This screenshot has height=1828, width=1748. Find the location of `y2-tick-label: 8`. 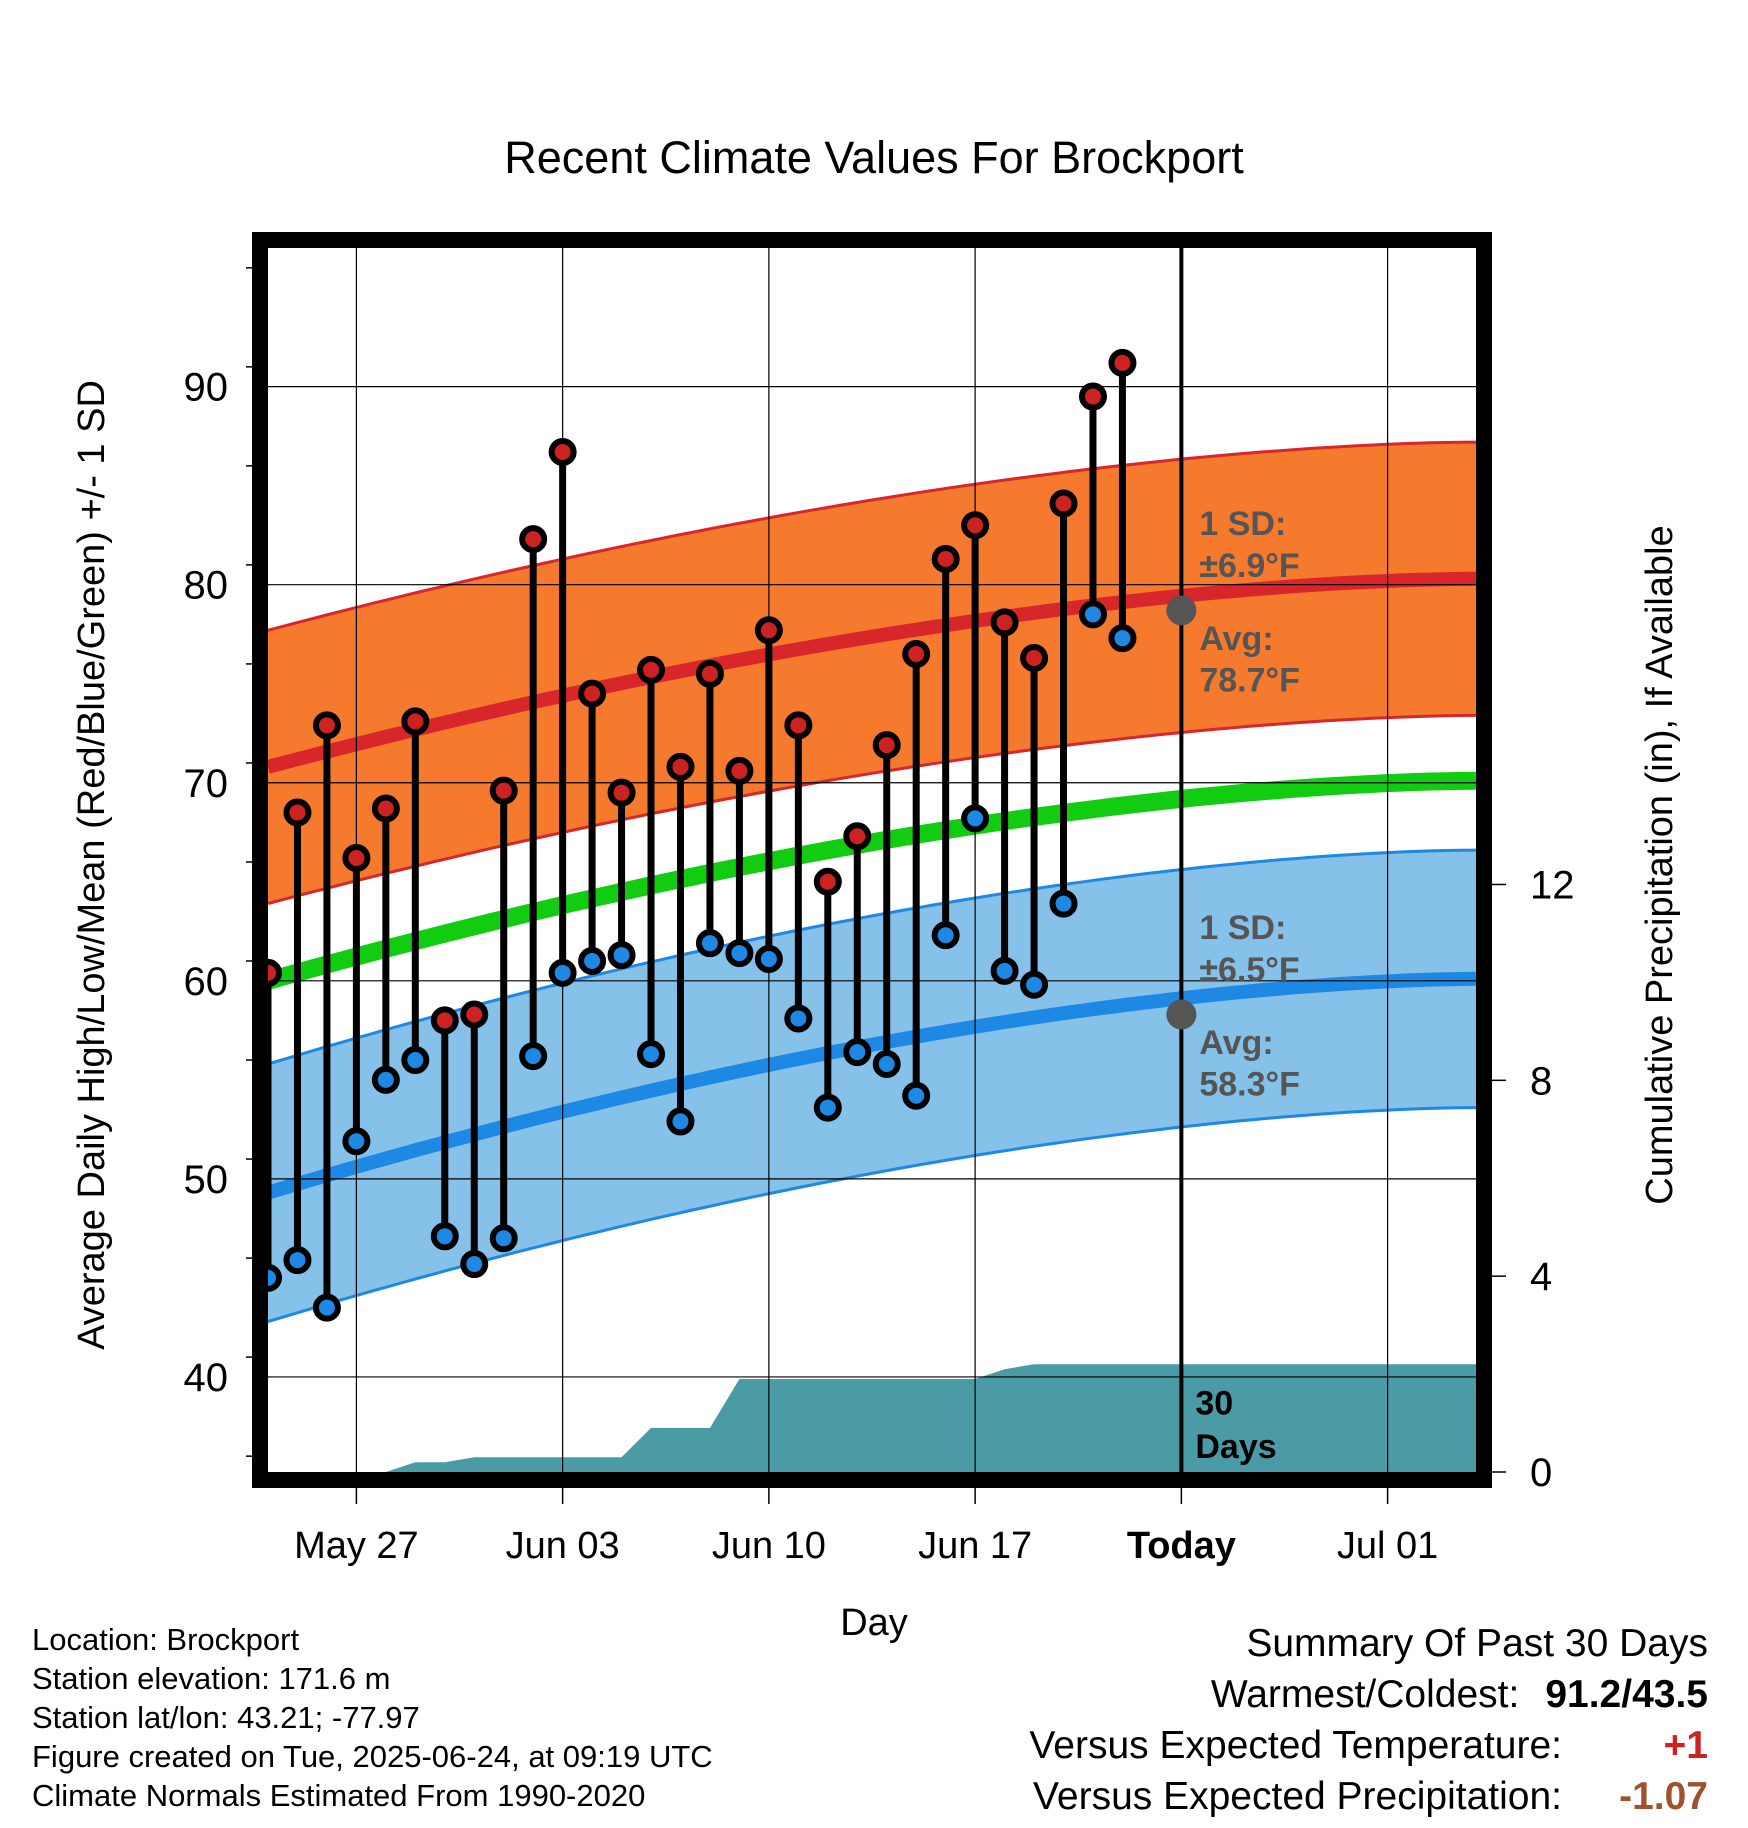

y2-tick-label: 8 is located at coordinates (1541, 1081).